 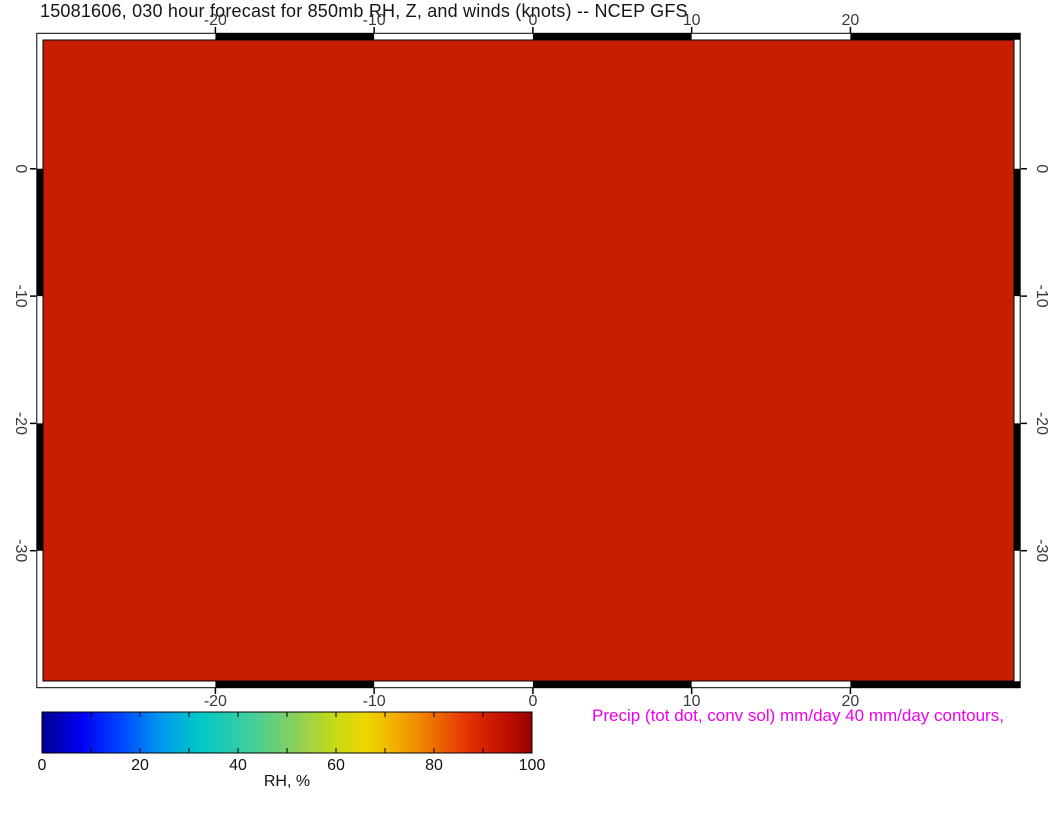 What do you see at coordinates (20, 296) in the screenshot?
I see `lat-tick-label-left: -10` at bounding box center [20, 296].